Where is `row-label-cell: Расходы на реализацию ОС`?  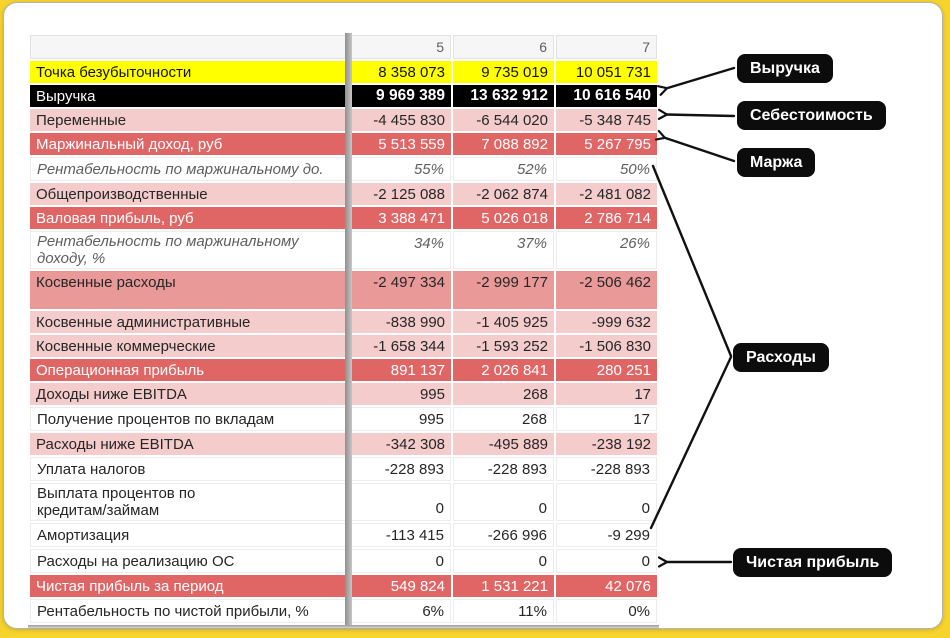
row-label-cell: Расходы на реализацию ОС is located at coordinates (189, 561).